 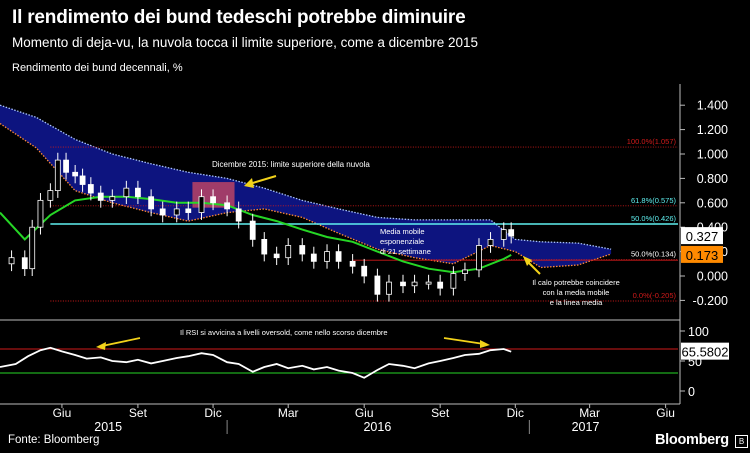 What do you see at coordinates (101, 346) in the screenshot?
I see `rsi-arrowhead-left` at bounding box center [101, 346].